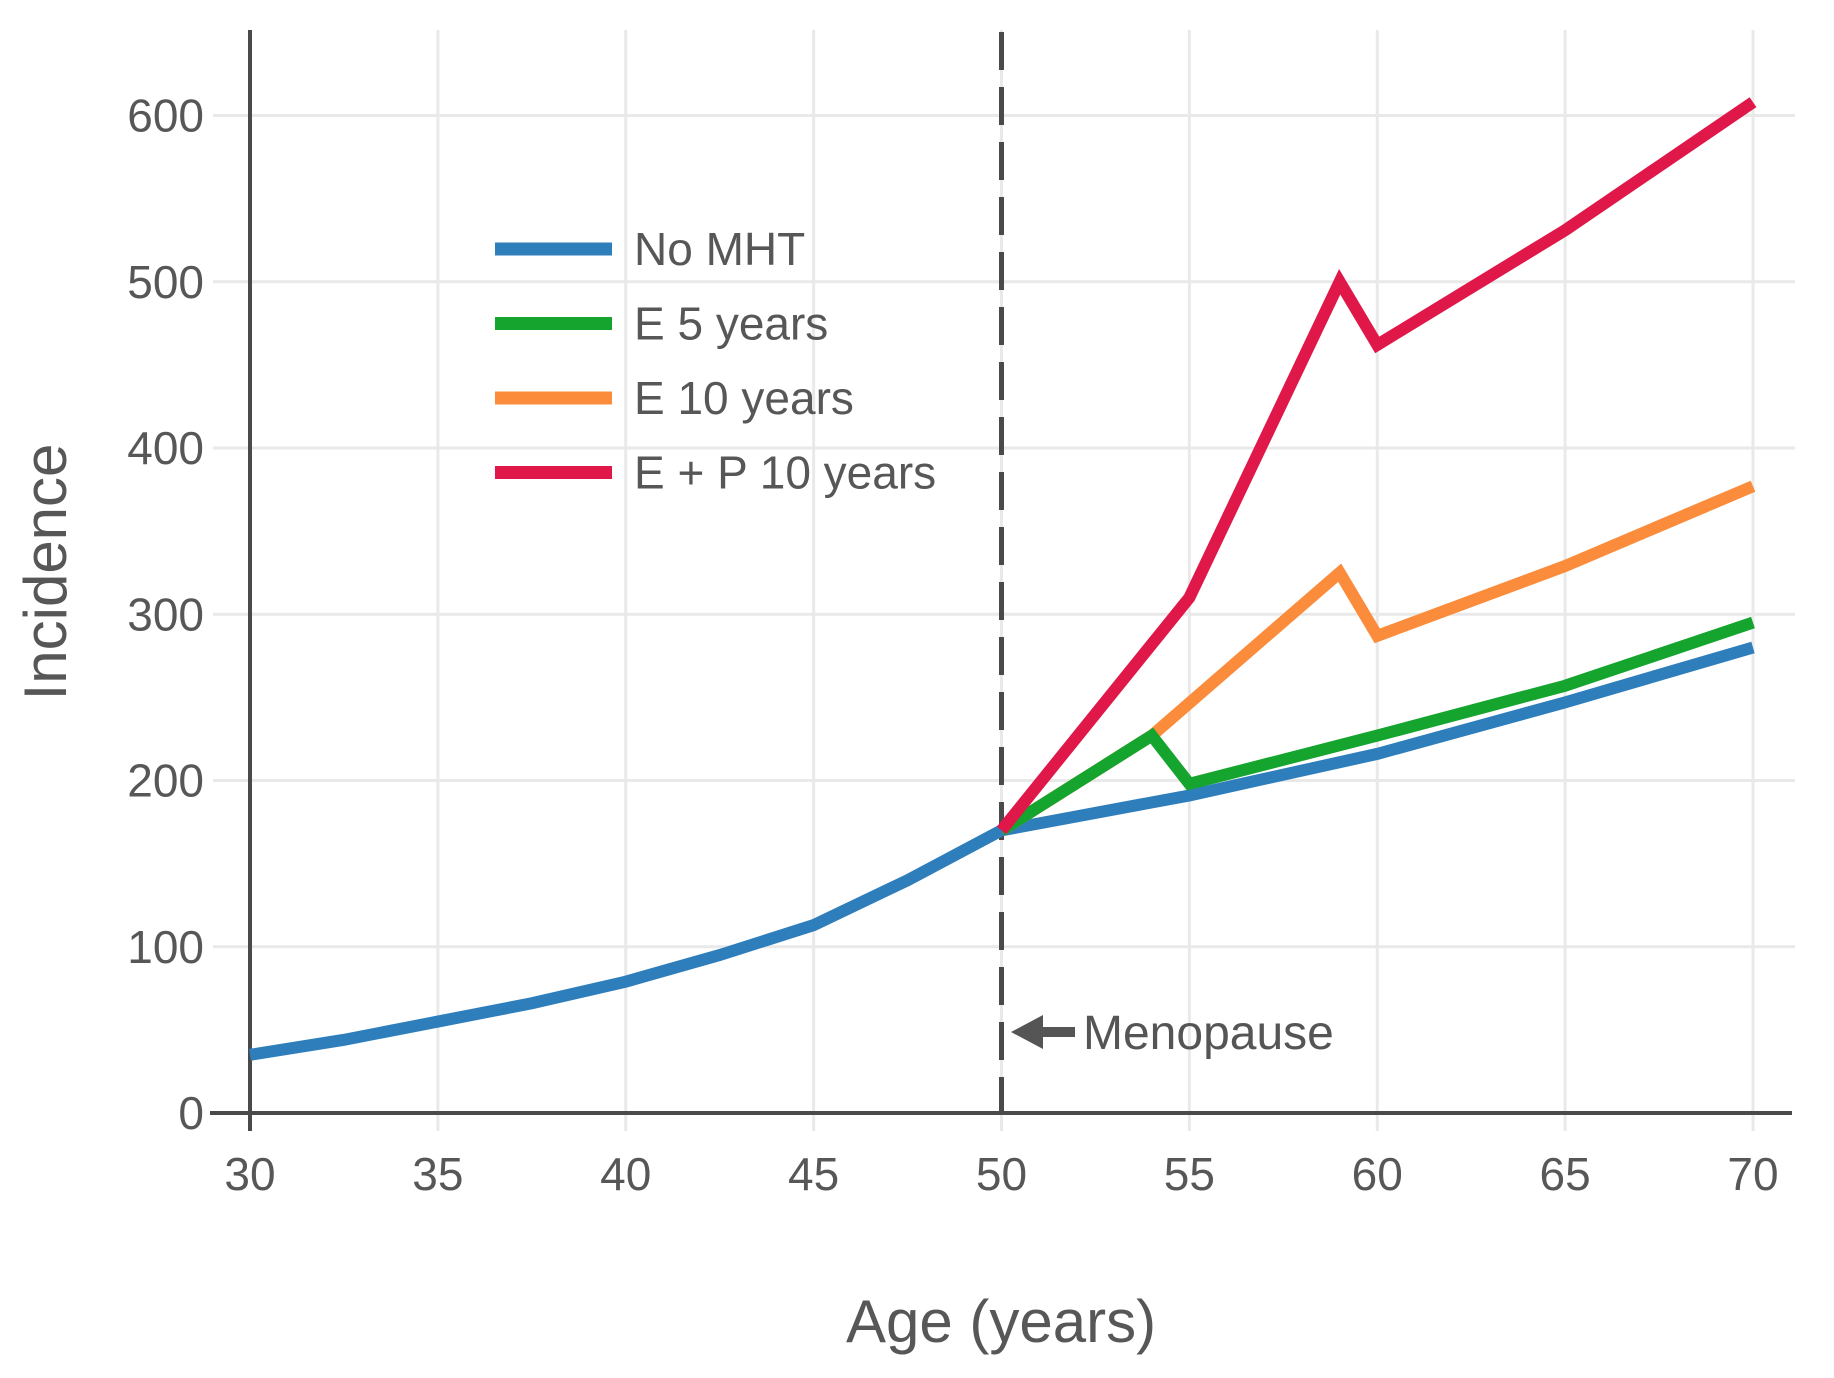 Image resolution: width=1834 pixels, height=1378 pixels. Describe the element at coordinates (1208, 1033) in the screenshot. I see `menopause-annotation-label: Menopause` at that location.